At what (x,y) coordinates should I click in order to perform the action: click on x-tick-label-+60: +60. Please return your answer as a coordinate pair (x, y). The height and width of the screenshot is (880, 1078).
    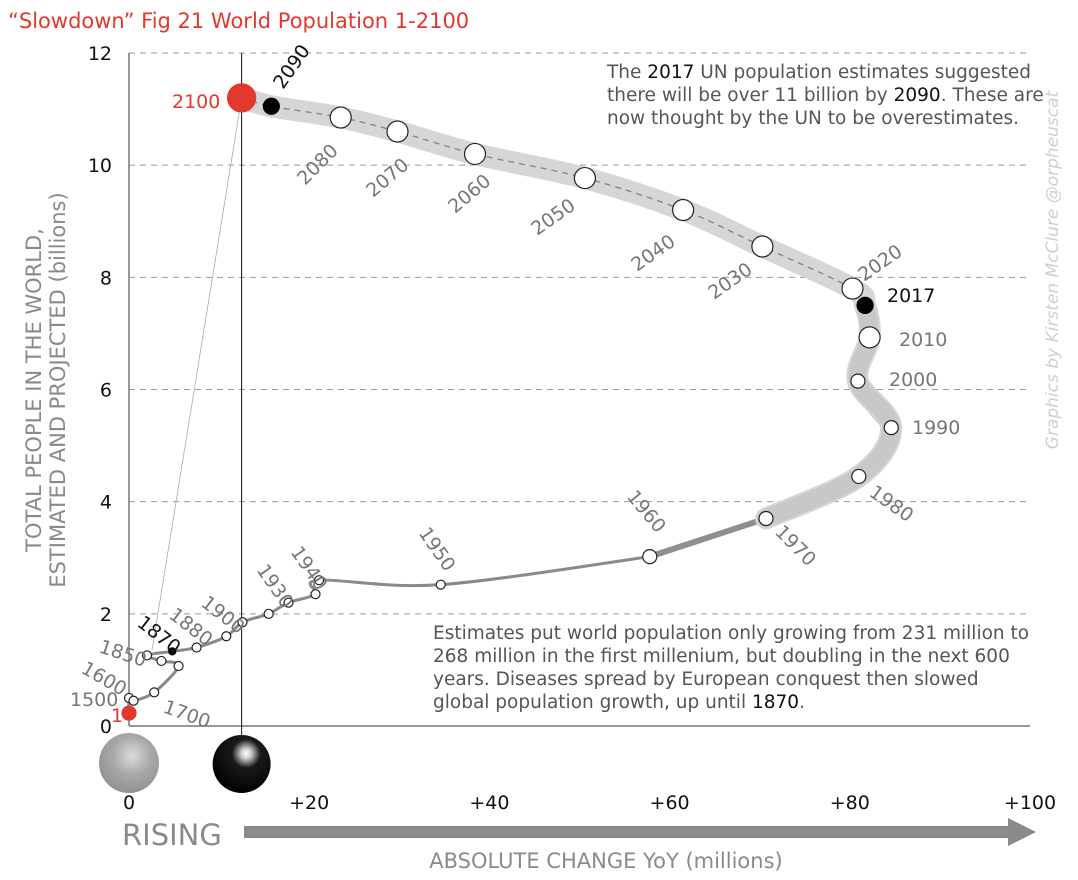
    Looking at the image, I should click on (670, 803).